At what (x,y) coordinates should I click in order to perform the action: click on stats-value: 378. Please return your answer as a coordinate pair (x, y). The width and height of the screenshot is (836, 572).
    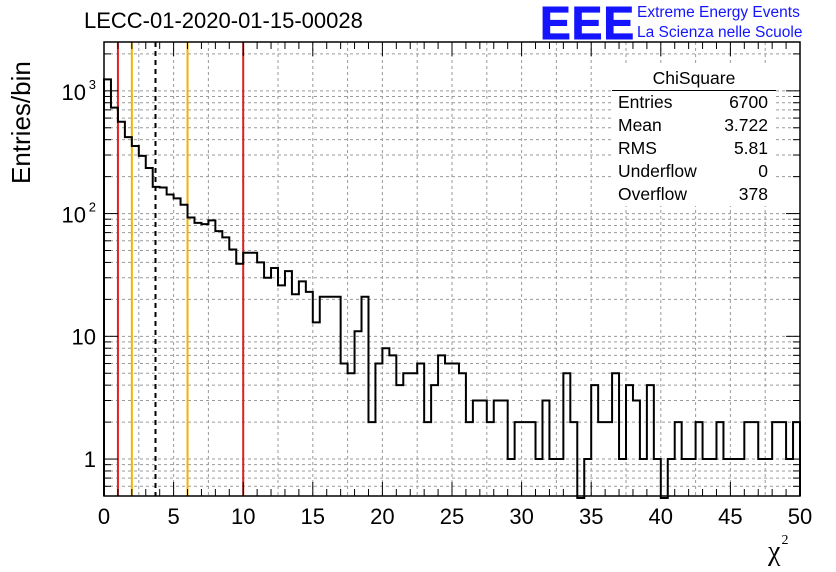
    Looking at the image, I should click on (753, 194).